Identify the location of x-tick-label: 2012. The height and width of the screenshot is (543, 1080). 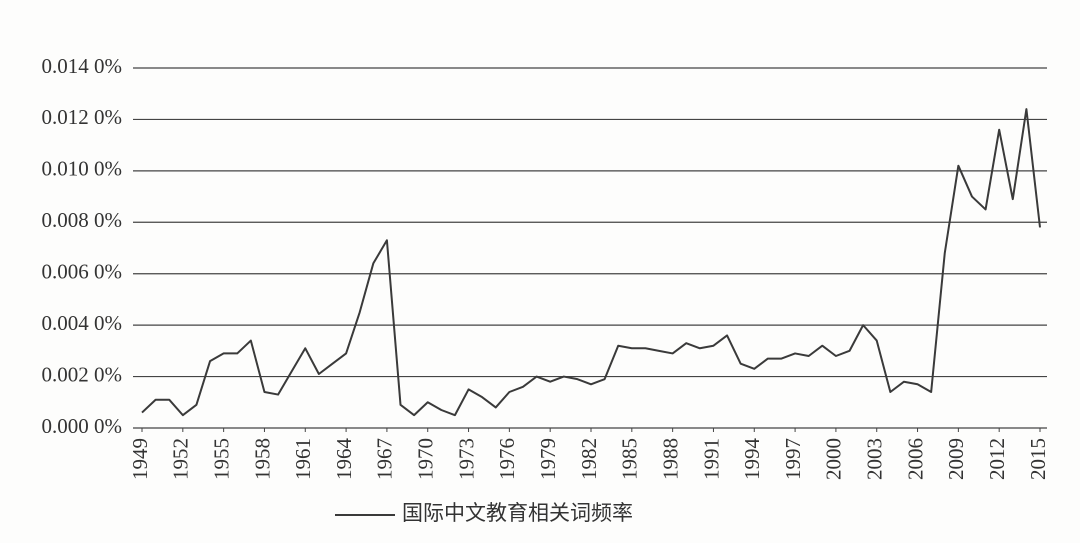
(997, 459).